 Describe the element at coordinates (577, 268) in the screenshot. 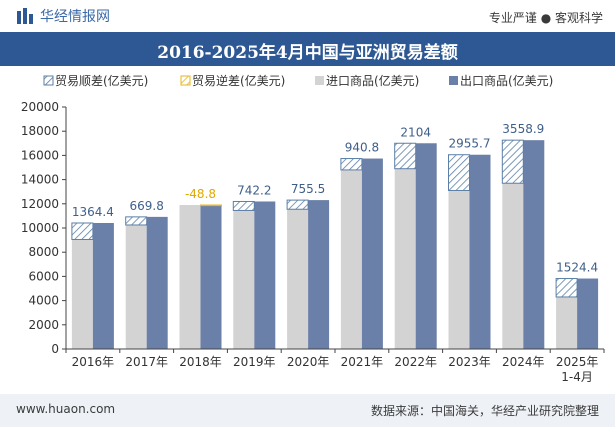

I see `data-label: 1524.4` at that location.